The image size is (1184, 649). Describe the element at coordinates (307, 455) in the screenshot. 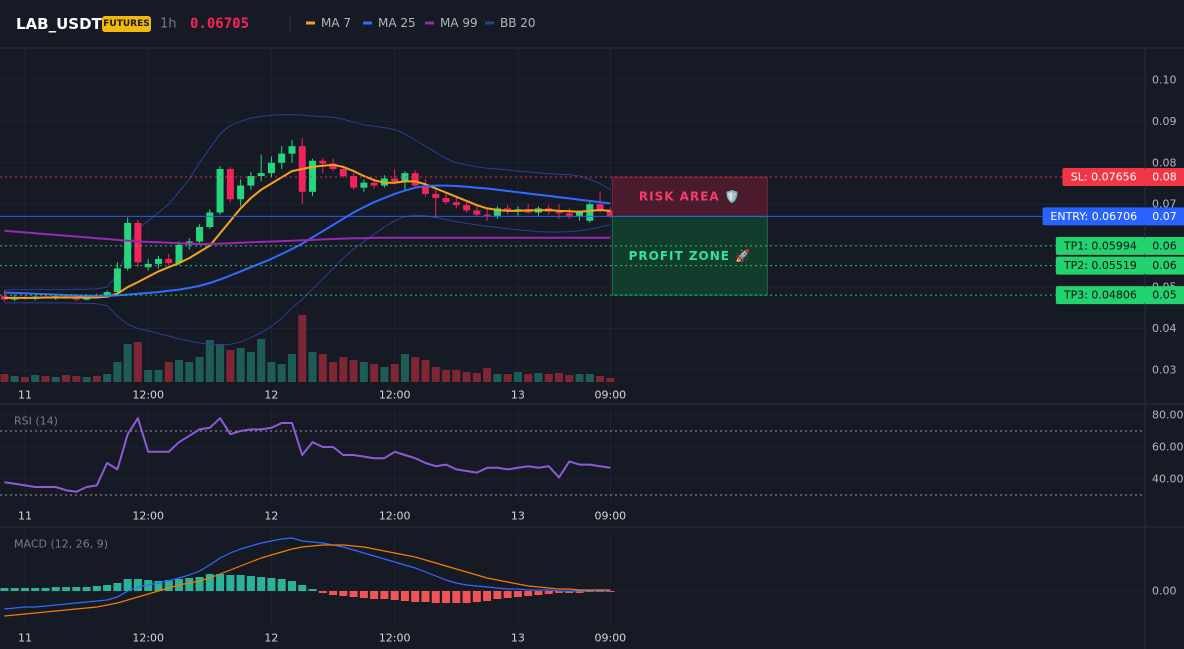

I see `rsi-line` at that location.